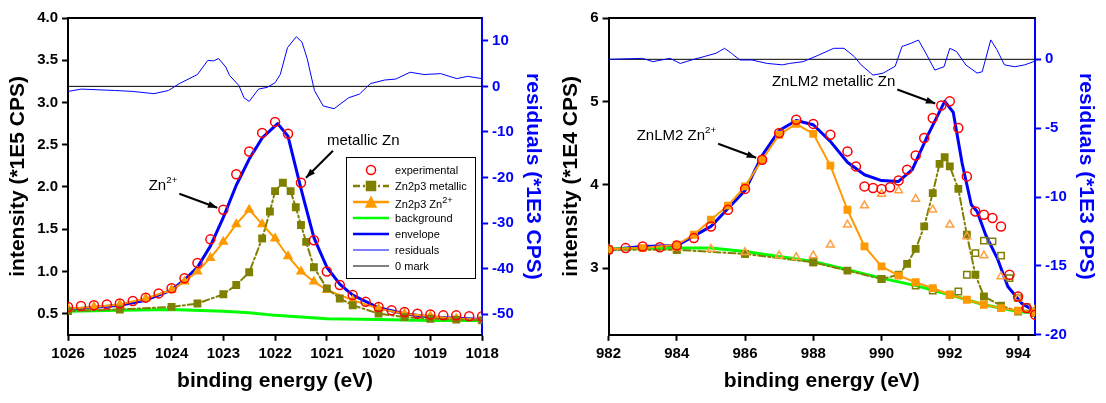 This screenshot has height=403, width=1106. I want to click on legend-label: envelope, so click(417, 234).